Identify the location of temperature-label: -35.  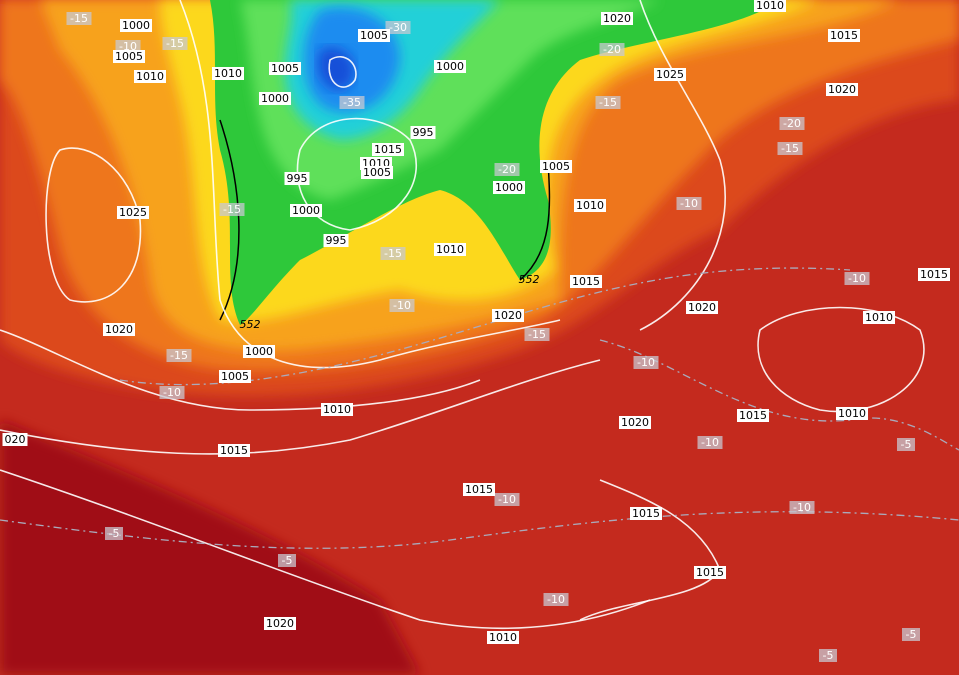
(352, 102).